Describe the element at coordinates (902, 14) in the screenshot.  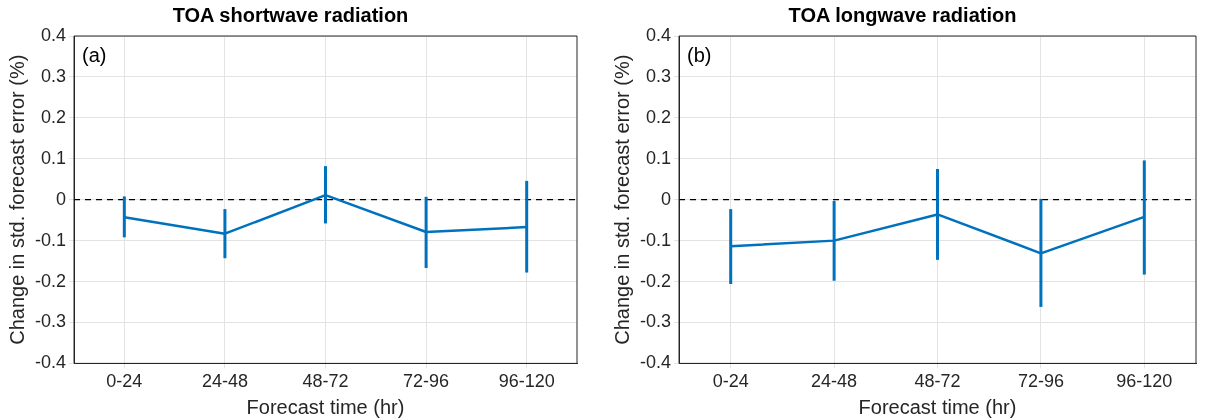
I see `chart-title: TOA longwave radiation` at that location.